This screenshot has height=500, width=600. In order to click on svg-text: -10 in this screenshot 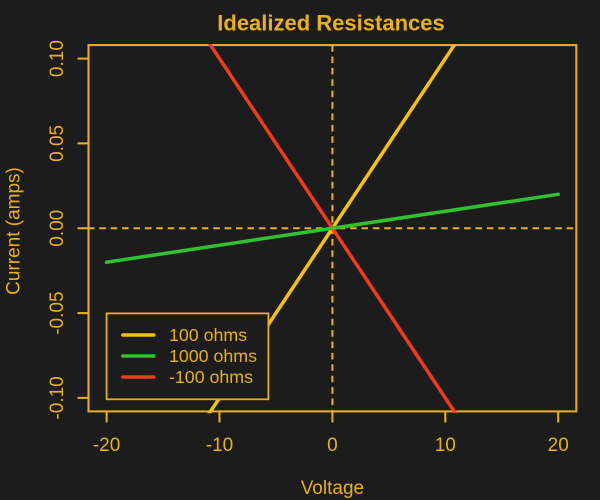, I will do `click(219, 445)`.